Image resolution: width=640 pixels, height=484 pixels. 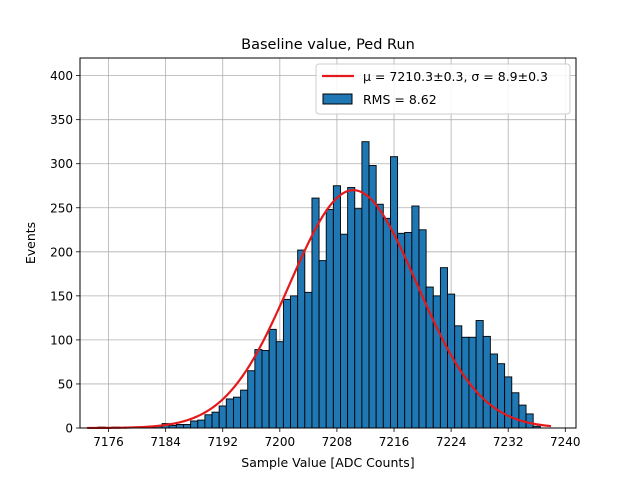 I want to click on x-tick-label: 7200, so click(x=280, y=442).